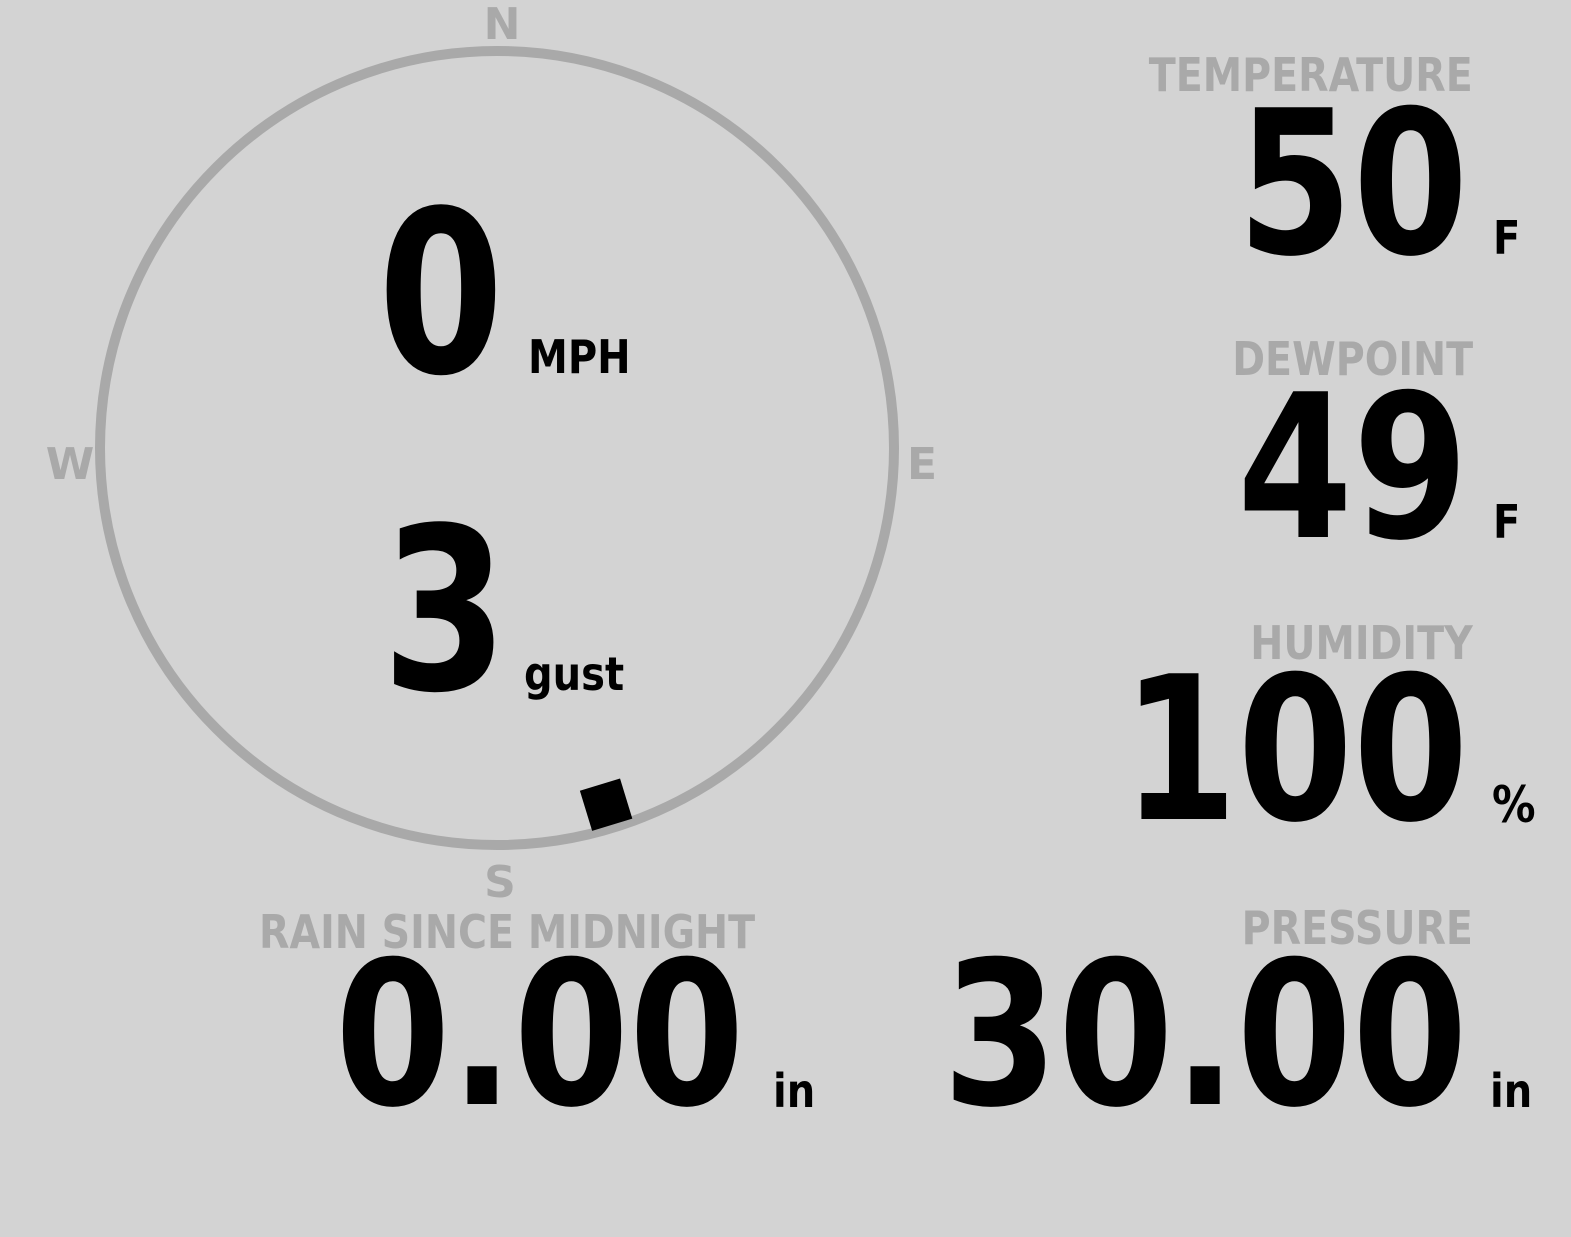 This screenshot has width=1571, height=1237. Describe the element at coordinates (1507, 522) in the screenshot. I see `dewpoint-unit: F` at that location.